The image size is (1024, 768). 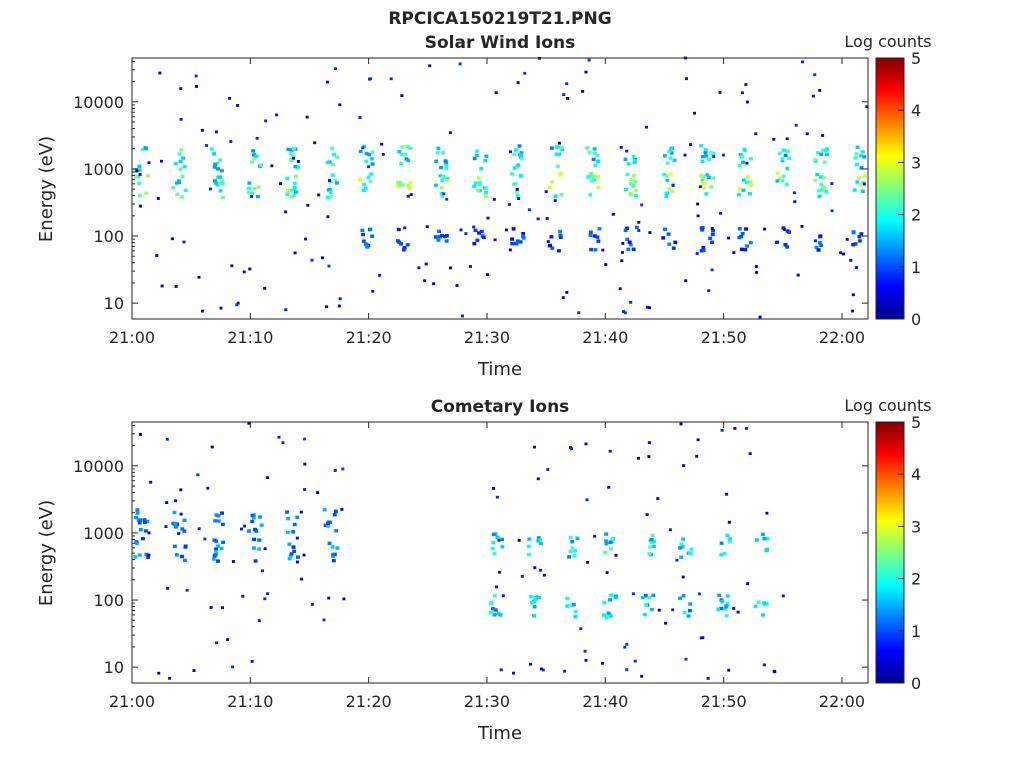 What do you see at coordinates (909, 553) in the screenshot?
I see `colorbar-ticks: 0 1 2 3 4 5` at bounding box center [909, 553].